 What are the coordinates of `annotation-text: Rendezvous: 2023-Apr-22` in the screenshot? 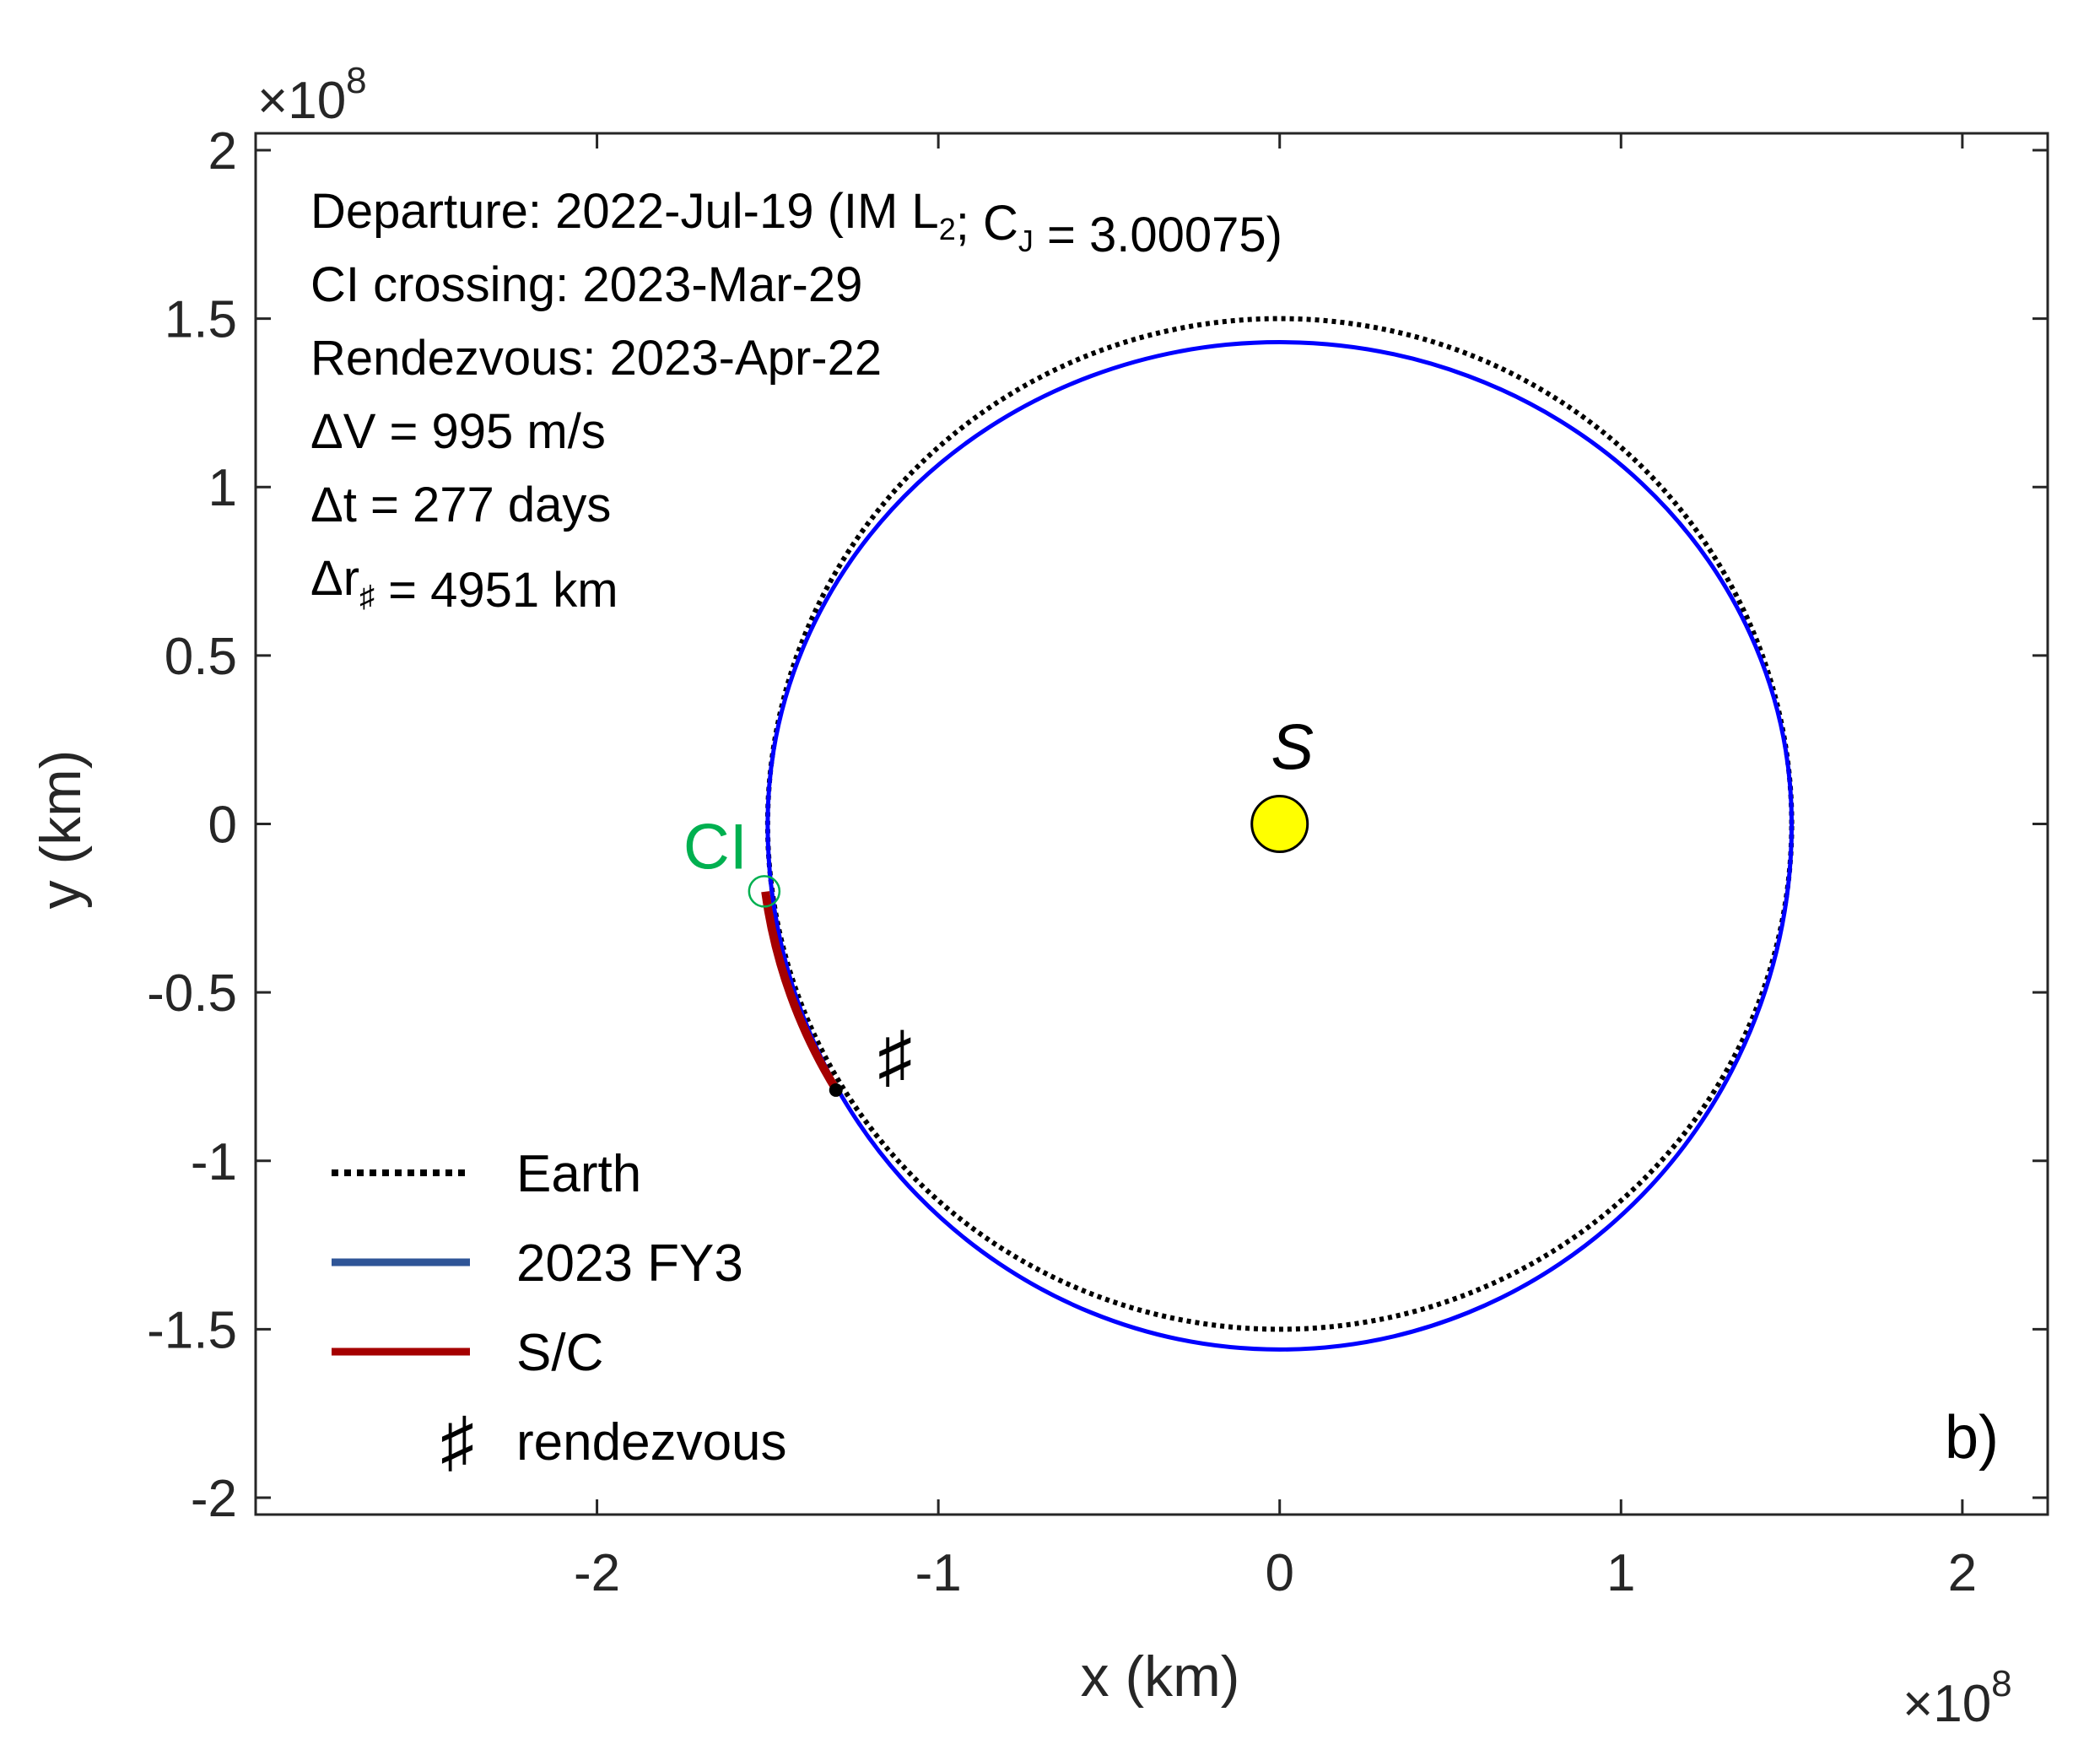 It's located at (596, 358).